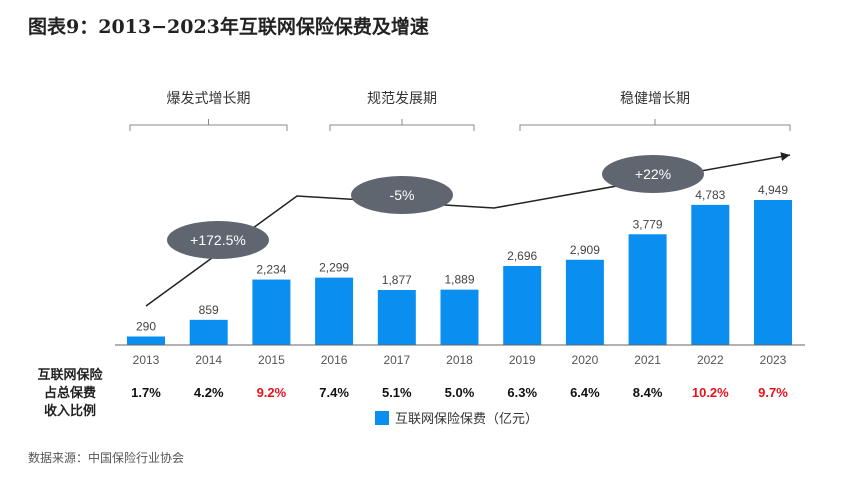 The height and width of the screenshot is (486, 864). I want to click on bar-value-label: 1,877, so click(397, 280).